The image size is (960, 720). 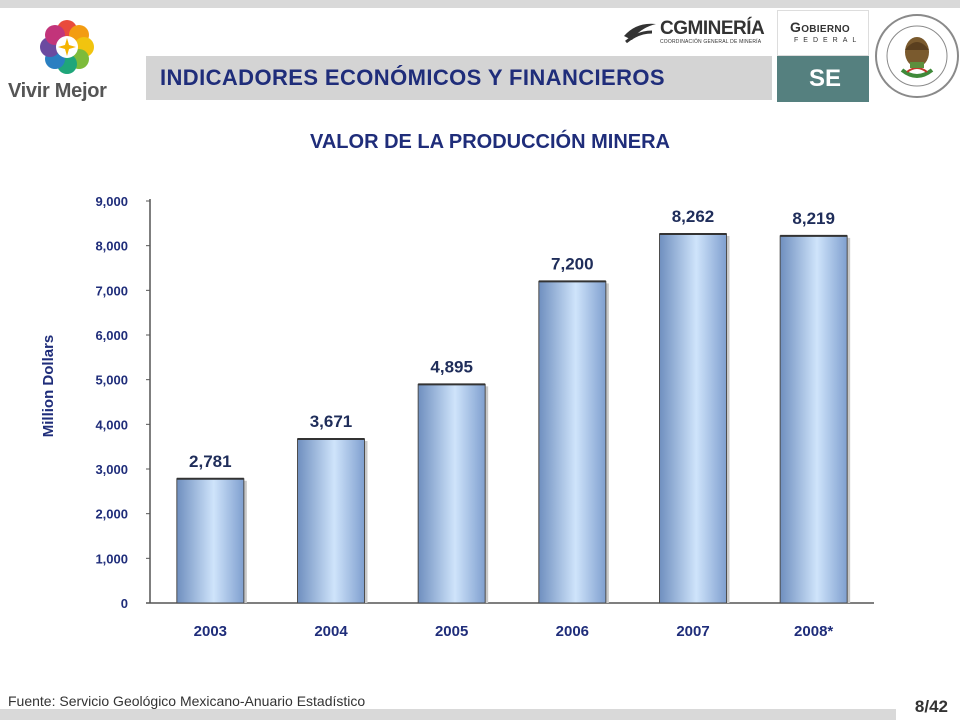 I want to click on flower-logo-icon, so click(x=67, y=47).